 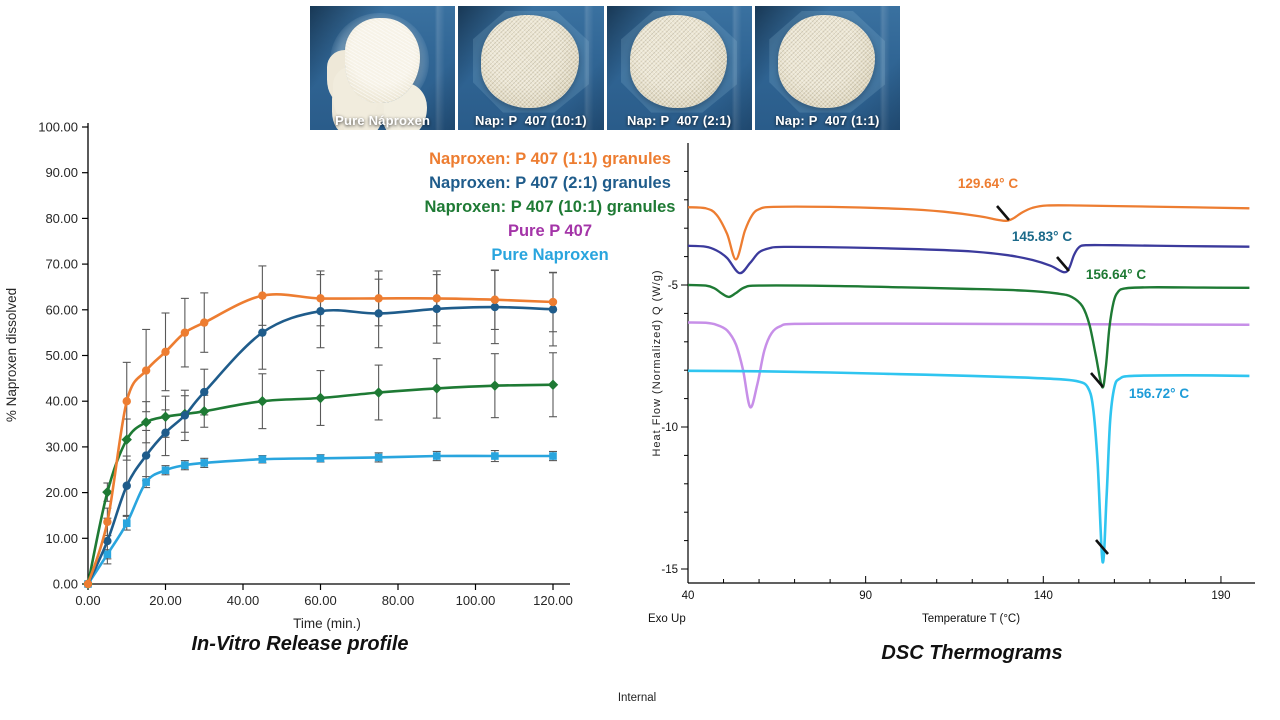 What do you see at coordinates (679, 120) in the screenshot?
I see `sample-photo-label: Nap: P 407 (2:1)` at bounding box center [679, 120].